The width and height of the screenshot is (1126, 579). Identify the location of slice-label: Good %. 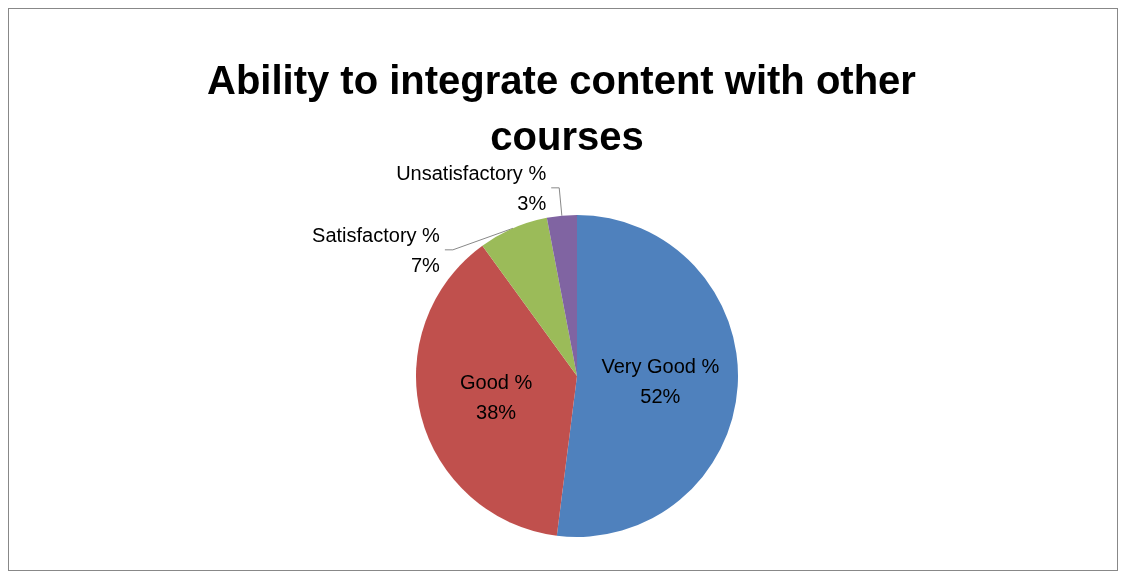
(496, 381).